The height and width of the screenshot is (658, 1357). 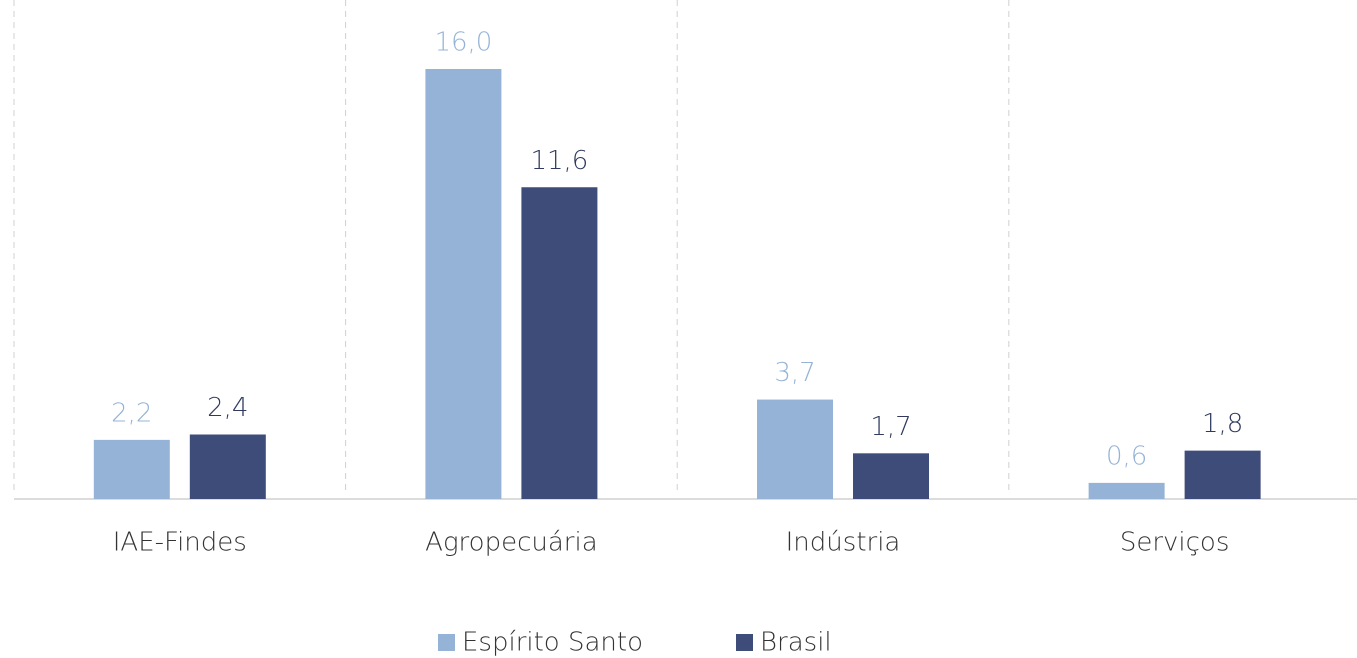 I want to click on data-label: 11,6, so click(x=559, y=161).